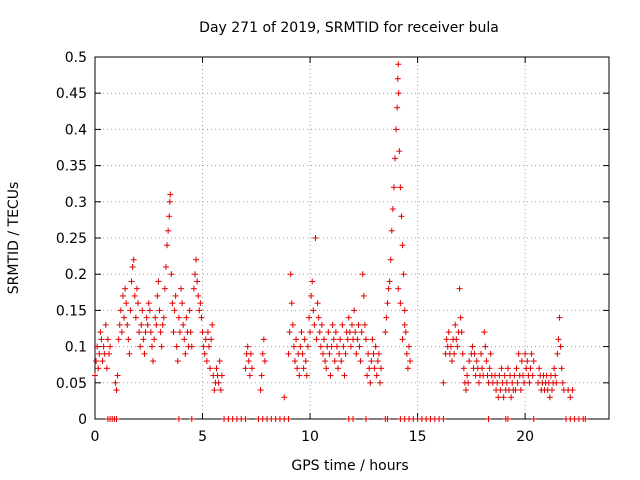 The image size is (640, 480). I want to click on x-tick-label: 15, so click(418, 437).